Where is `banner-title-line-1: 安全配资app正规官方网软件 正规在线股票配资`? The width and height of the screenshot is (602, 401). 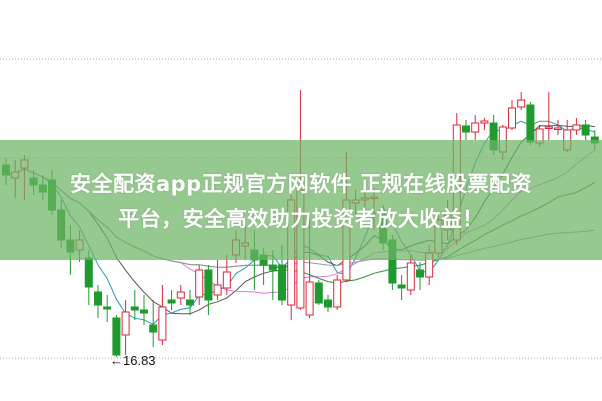
banner-title-line-1: 安全配资app正规官方网软件 正规在线股票配资 is located at coordinates (301, 184).